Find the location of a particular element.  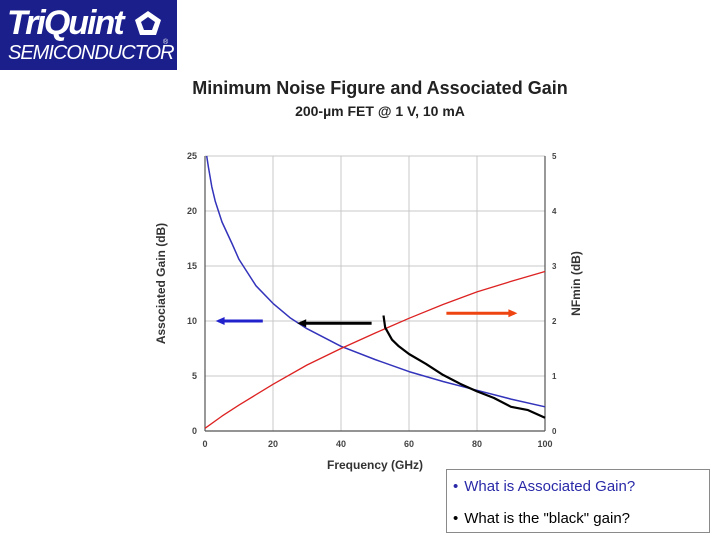

y-right-tick-label: 1 is located at coordinates (554, 376).